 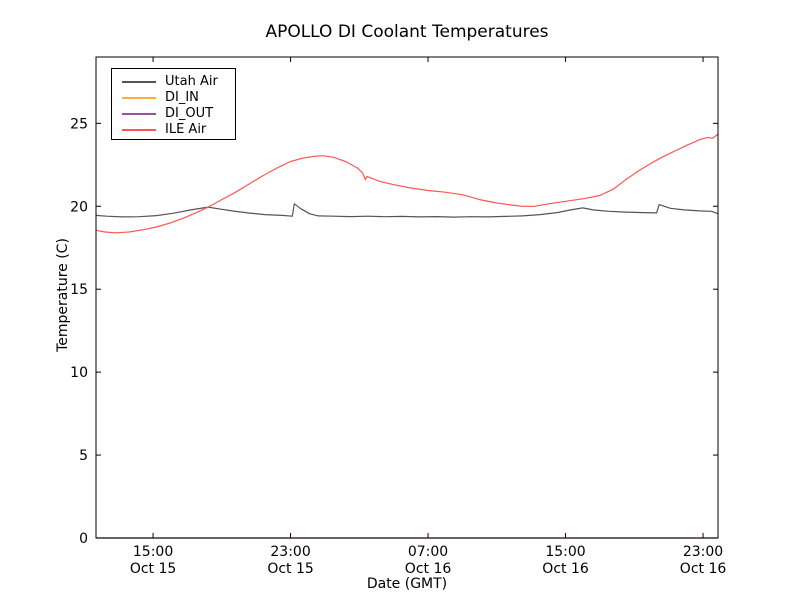 I want to click on legend-swatch-utah-air, so click(x=139, y=82).